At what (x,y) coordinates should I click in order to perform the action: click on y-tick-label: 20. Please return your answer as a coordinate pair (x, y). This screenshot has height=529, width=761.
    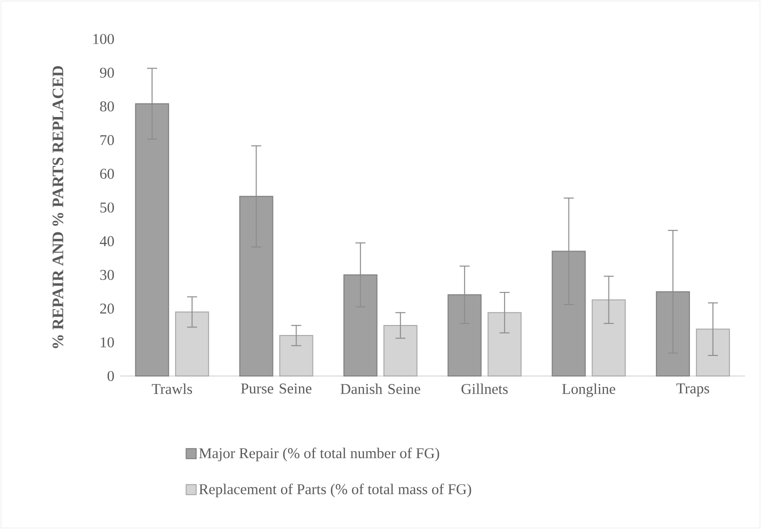
    Looking at the image, I should click on (107, 309).